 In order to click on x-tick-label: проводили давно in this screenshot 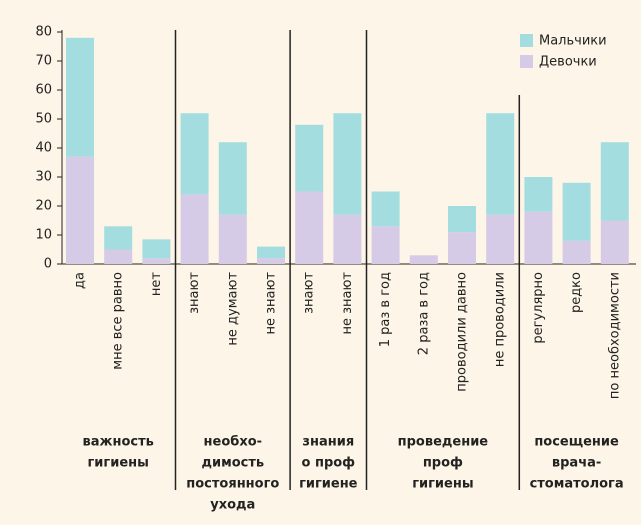, I will do `click(462, 332)`.